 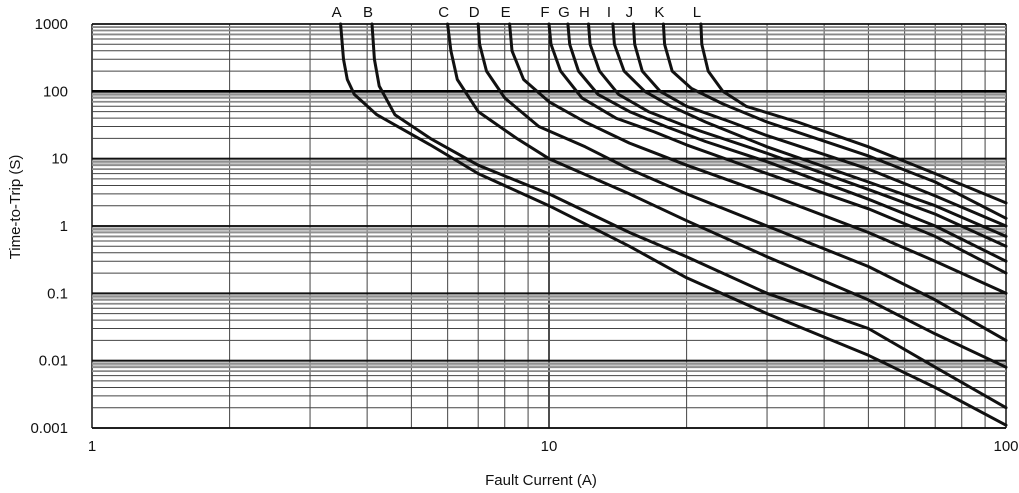 I want to click on curve-label-a: A, so click(x=337, y=12).